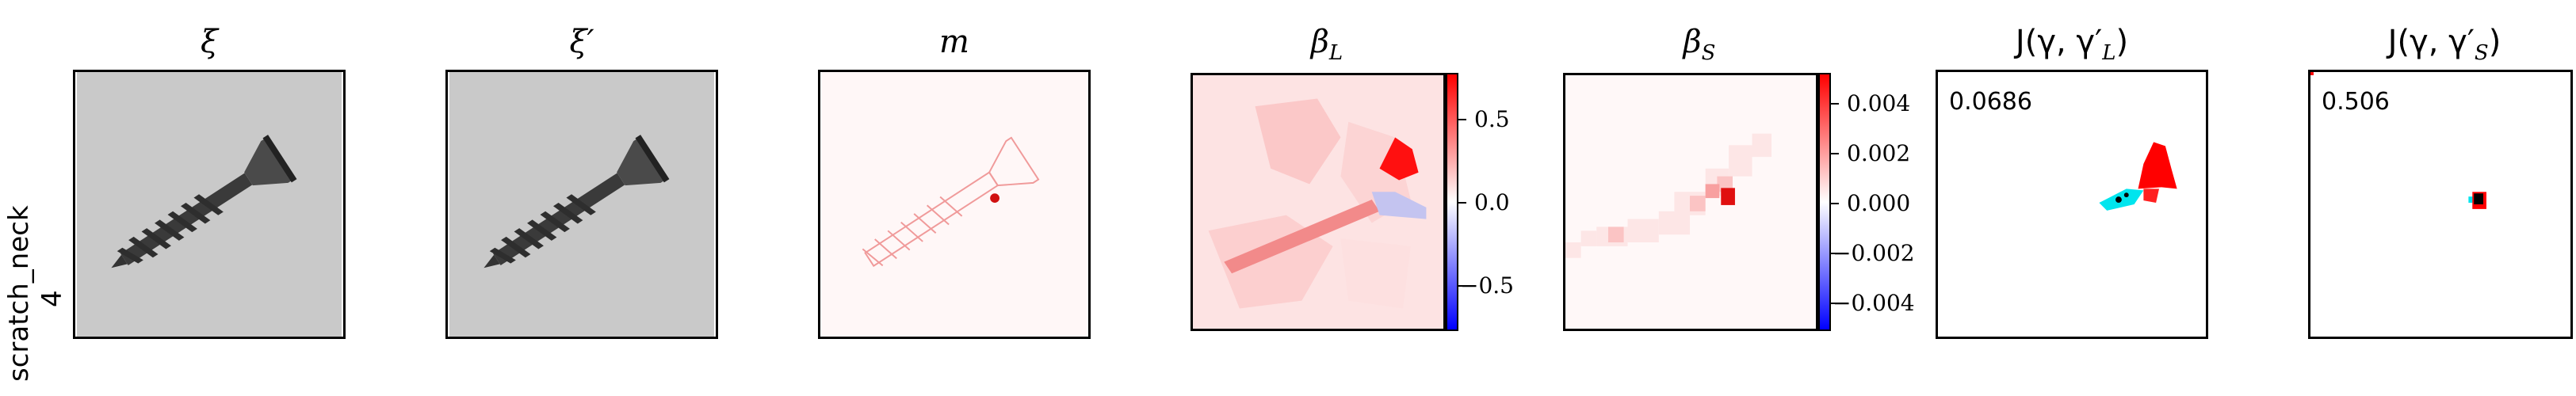 The width and height of the screenshot is (2576, 396). I want to click on panel-xi-prime: ξ′, so click(581, 174).